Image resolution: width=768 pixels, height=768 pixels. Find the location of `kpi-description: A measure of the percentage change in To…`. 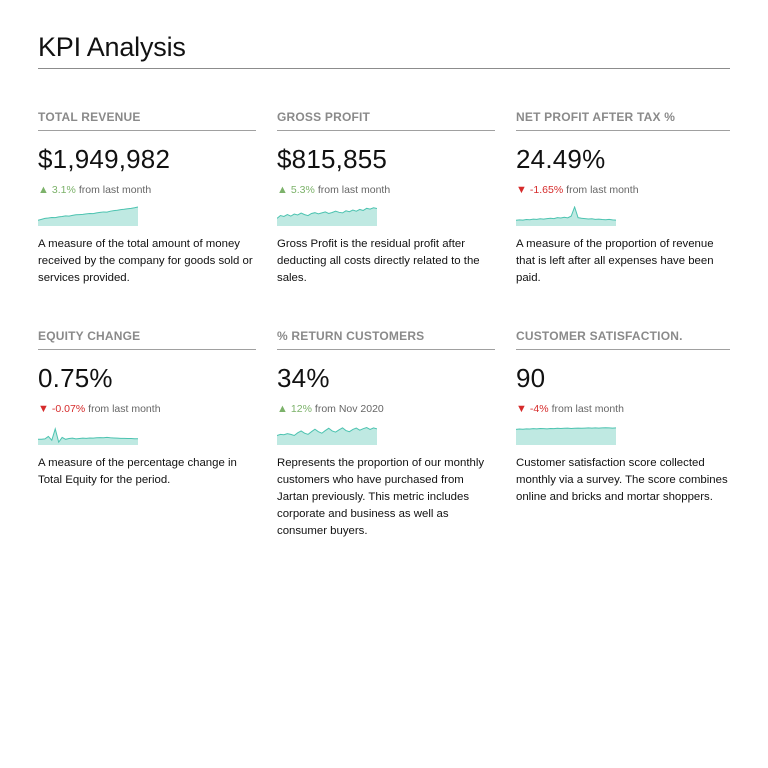

kpi-description: A measure of the percentage change in To… is located at coordinates (137, 471).